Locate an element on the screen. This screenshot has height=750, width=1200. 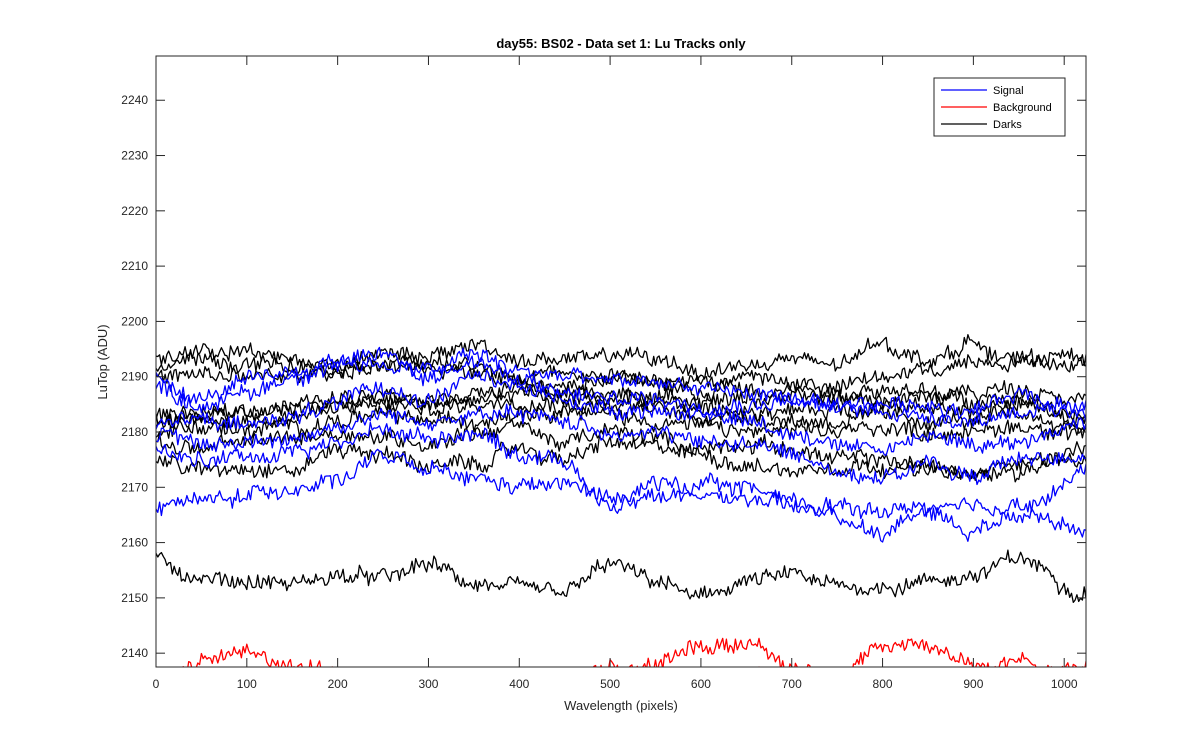
y-tick-label: 2240 is located at coordinates (134, 100).